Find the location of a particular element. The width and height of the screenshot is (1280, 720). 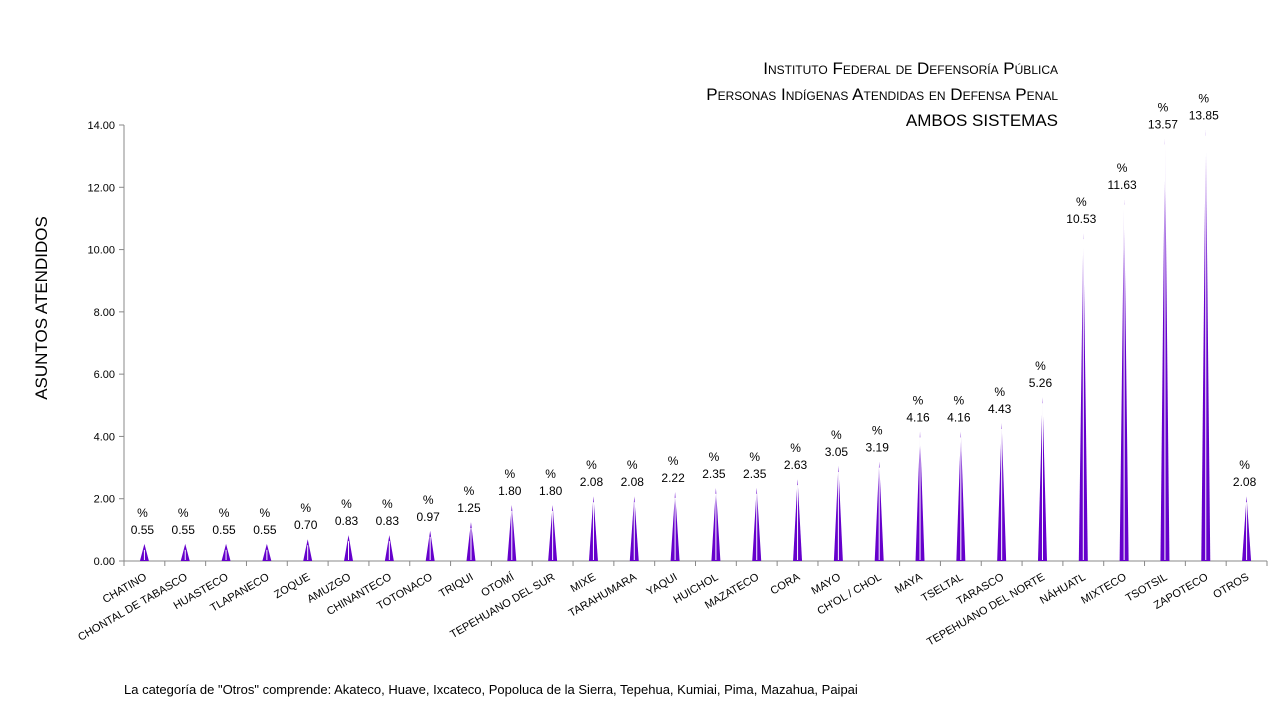

data-label: 4.43 is located at coordinates (1000, 409).